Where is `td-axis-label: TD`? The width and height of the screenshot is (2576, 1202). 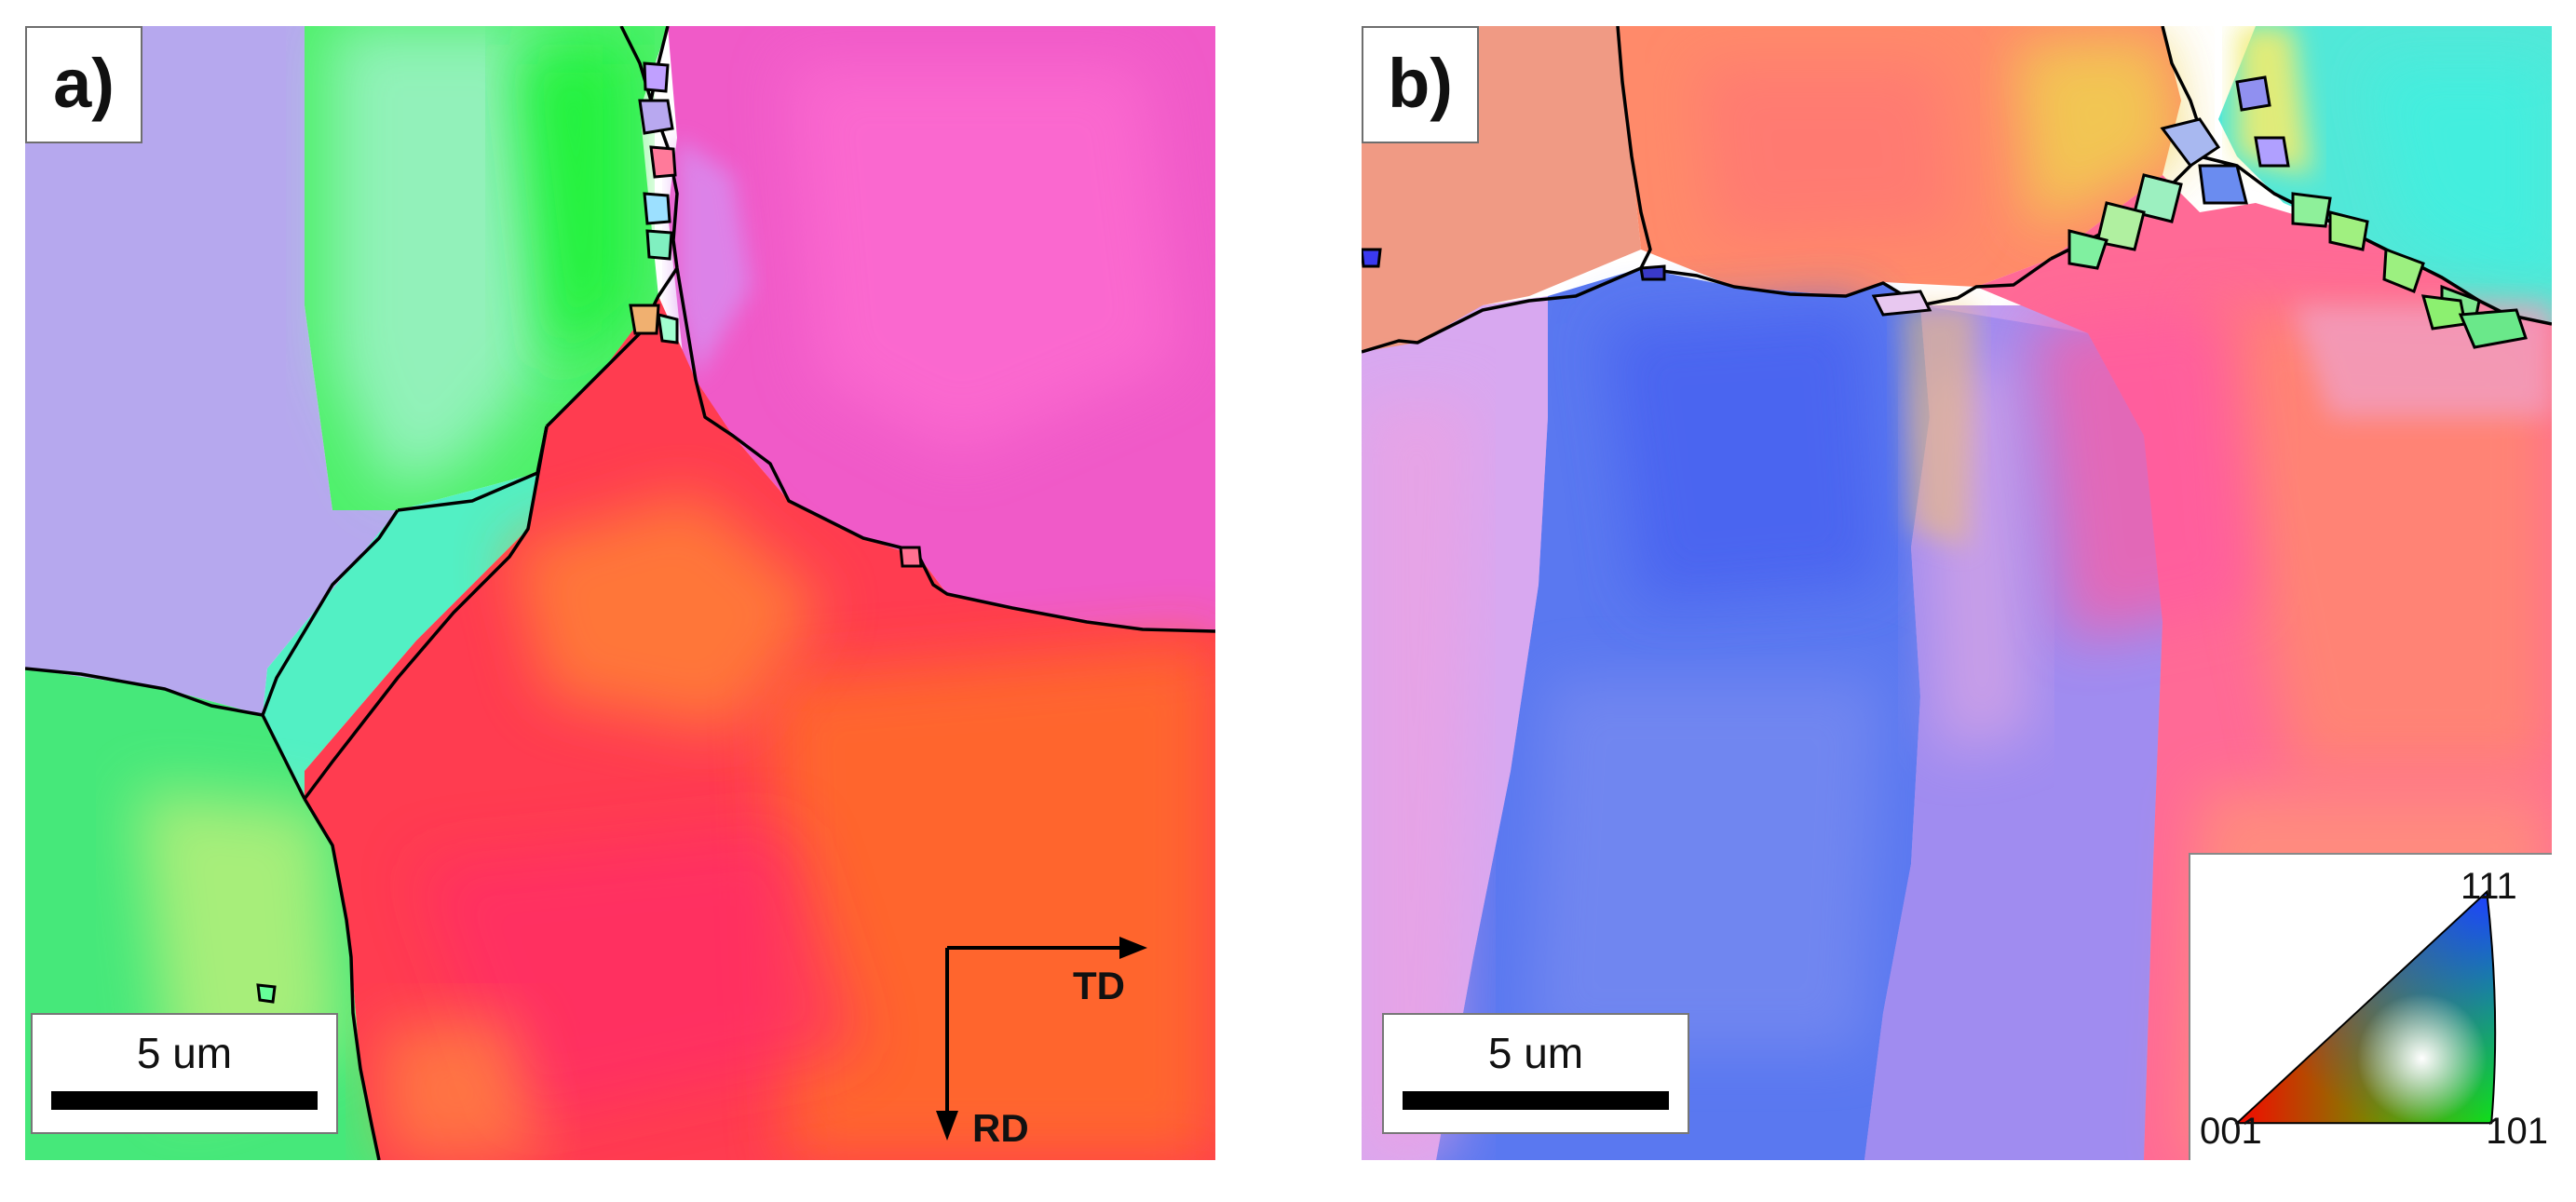
td-axis-label: TD is located at coordinates (1099, 986).